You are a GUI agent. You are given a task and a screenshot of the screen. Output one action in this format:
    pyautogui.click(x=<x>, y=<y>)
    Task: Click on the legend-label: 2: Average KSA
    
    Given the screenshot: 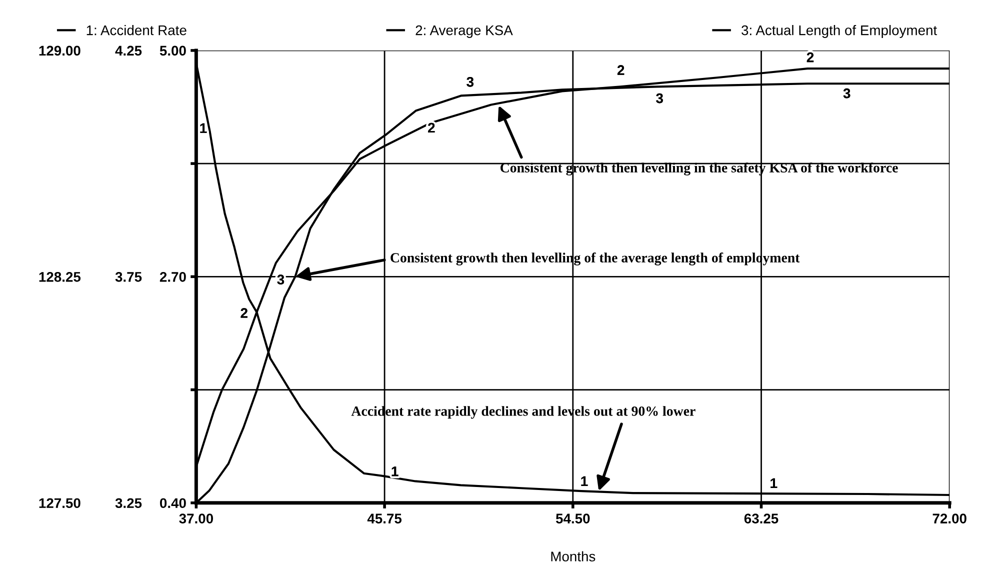 What is the action you would take?
    pyautogui.click(x=464, y=31)
    